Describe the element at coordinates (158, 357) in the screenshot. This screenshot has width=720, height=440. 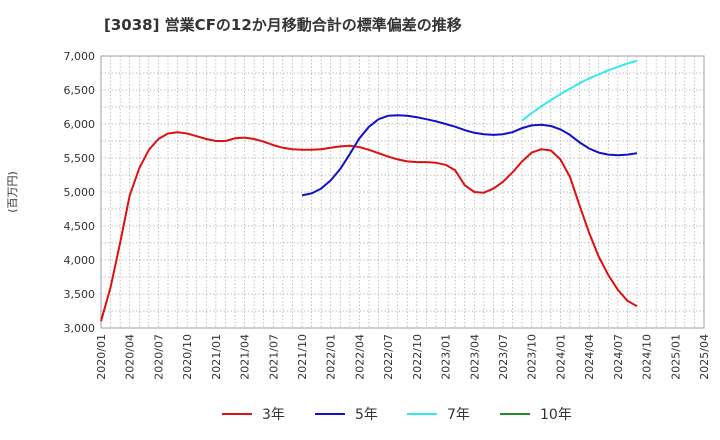
I see `x-tick-label: 2020/07` at that location.